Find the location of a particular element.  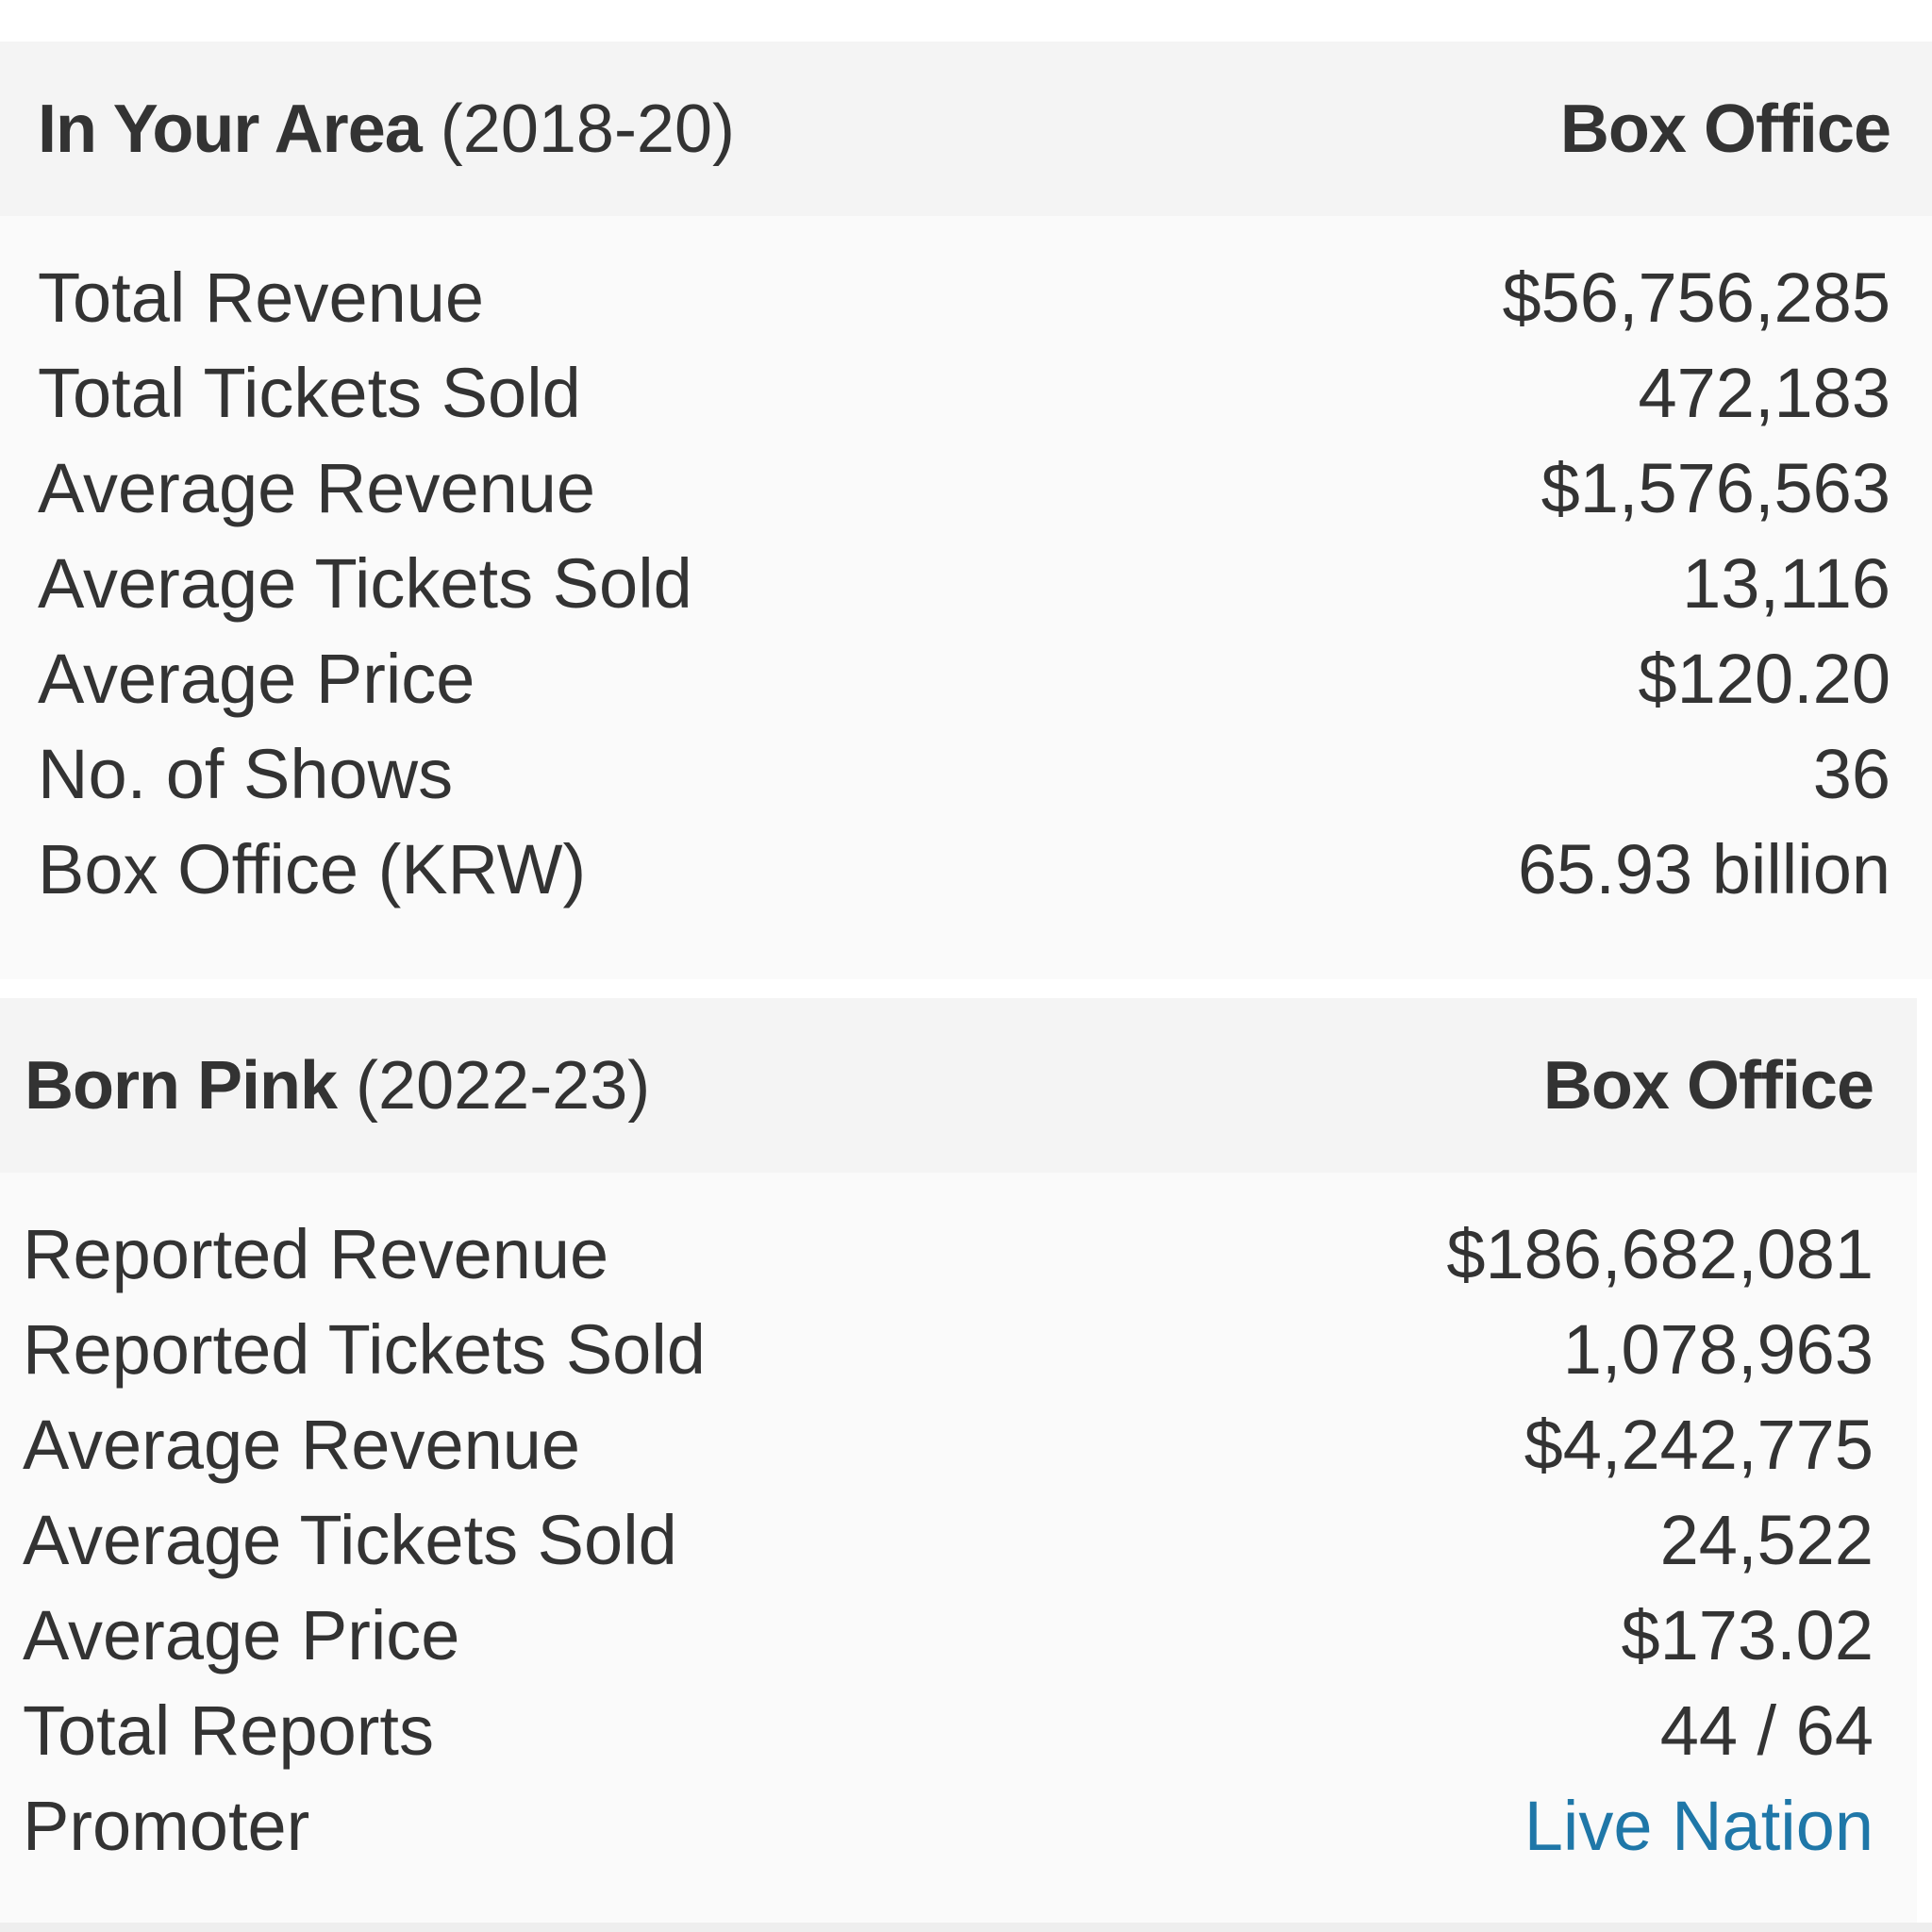

stat-value: 13,116 is located at coordinates (1786, 583).